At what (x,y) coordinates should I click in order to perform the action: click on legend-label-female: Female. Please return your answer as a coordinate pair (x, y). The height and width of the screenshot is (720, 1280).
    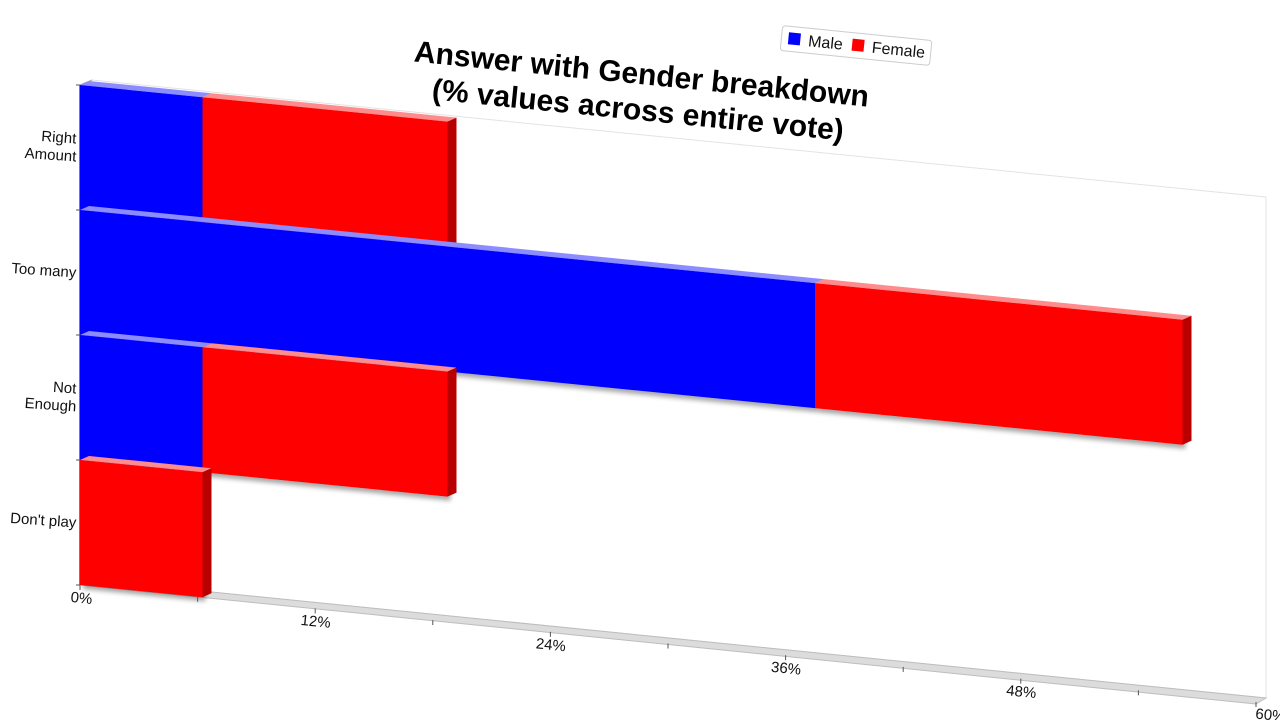
    Looking at the image, I should click on (898, 51).